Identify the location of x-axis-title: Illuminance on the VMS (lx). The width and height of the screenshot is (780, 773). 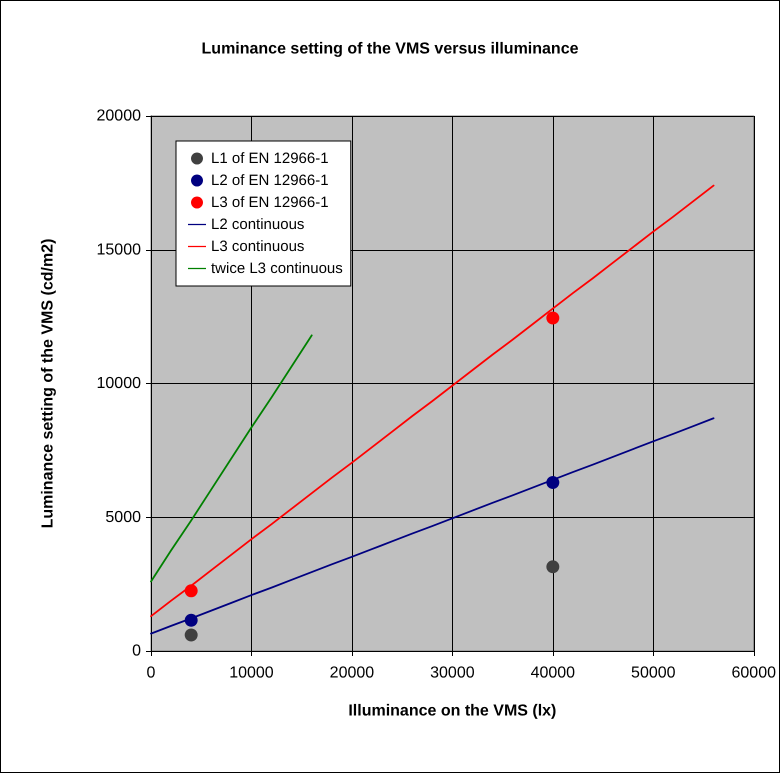
(452, 711).